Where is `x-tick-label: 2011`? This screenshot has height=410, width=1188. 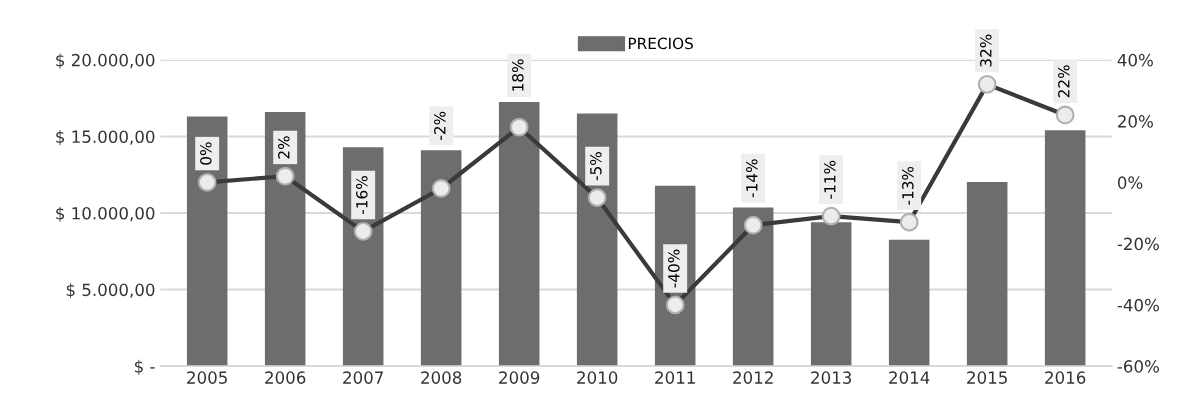
x-tick-label: 2011 is located at coordinates (675, 377).